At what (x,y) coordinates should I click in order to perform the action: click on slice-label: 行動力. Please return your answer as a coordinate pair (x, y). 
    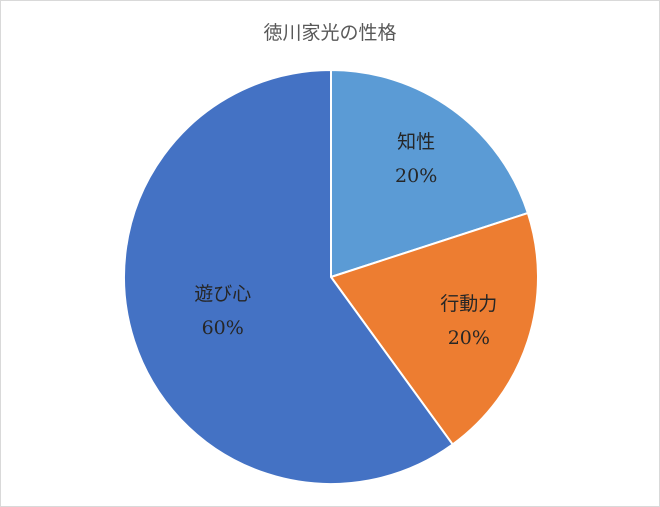
    Looking at the image, I should click on (468, 304).